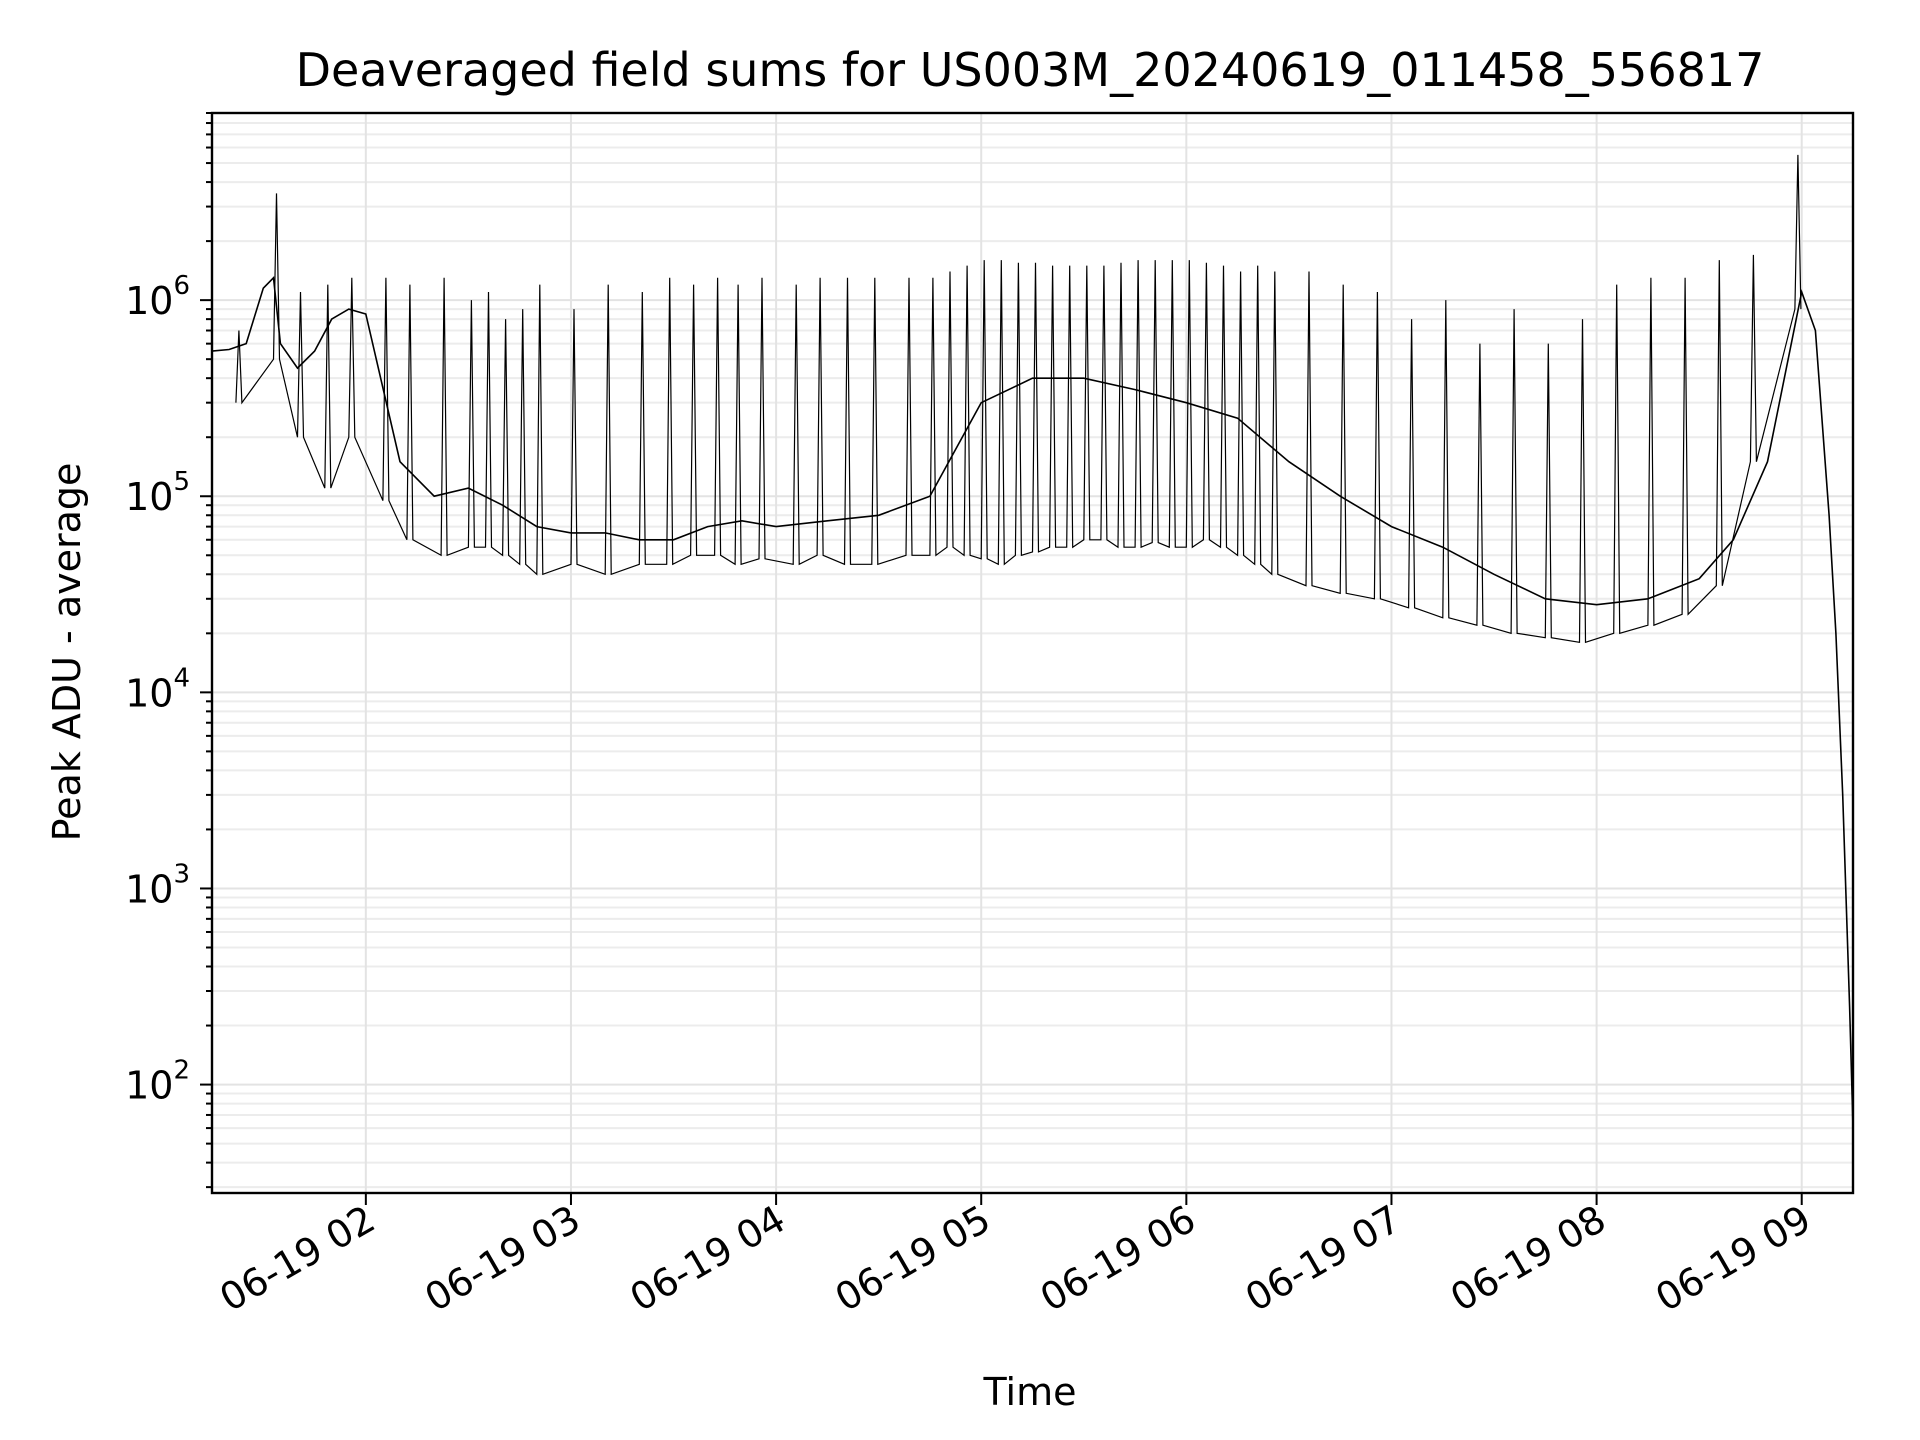  I want to click on y-tick-label: 10², so click(157, 1082).